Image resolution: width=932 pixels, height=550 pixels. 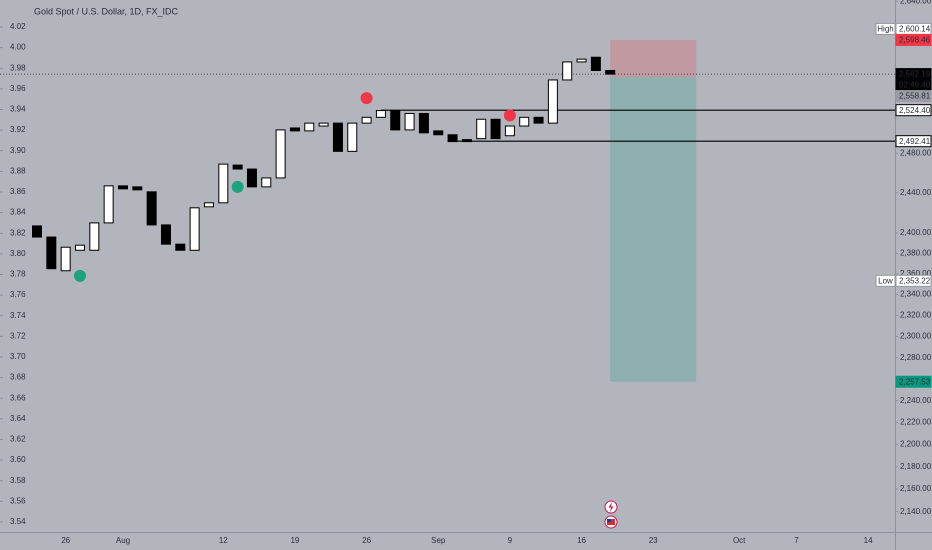 What do you see at coordinates (18, 129) in the screenshot?
I see `y2-tick-label: 3.92` at bounding box center [18, 129].